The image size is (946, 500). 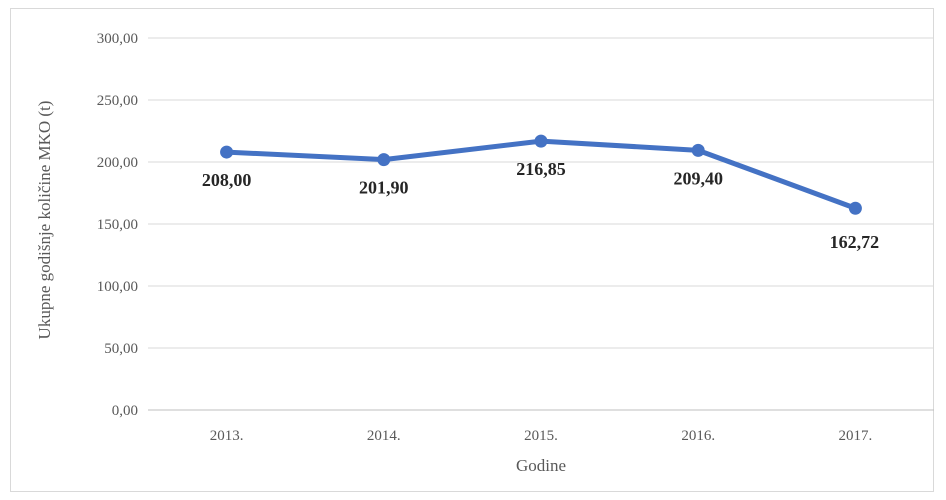 I want to click on y-tick-label: 300,00, so click(x=117, y=39).